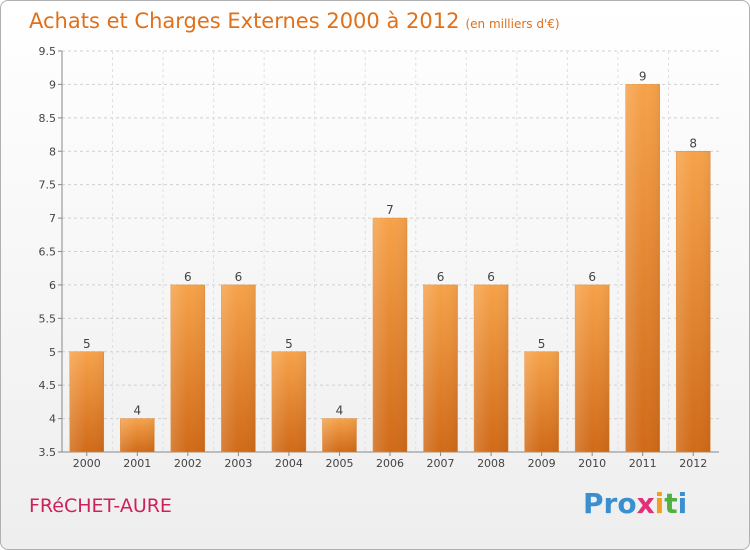 Image resolution: width=750 pixels, height=550 pixels. What do you see at coordinates (339, 463) in the screenshot?
I see `x-tick-label-2005: 2005` at bounding box center [339, 463].